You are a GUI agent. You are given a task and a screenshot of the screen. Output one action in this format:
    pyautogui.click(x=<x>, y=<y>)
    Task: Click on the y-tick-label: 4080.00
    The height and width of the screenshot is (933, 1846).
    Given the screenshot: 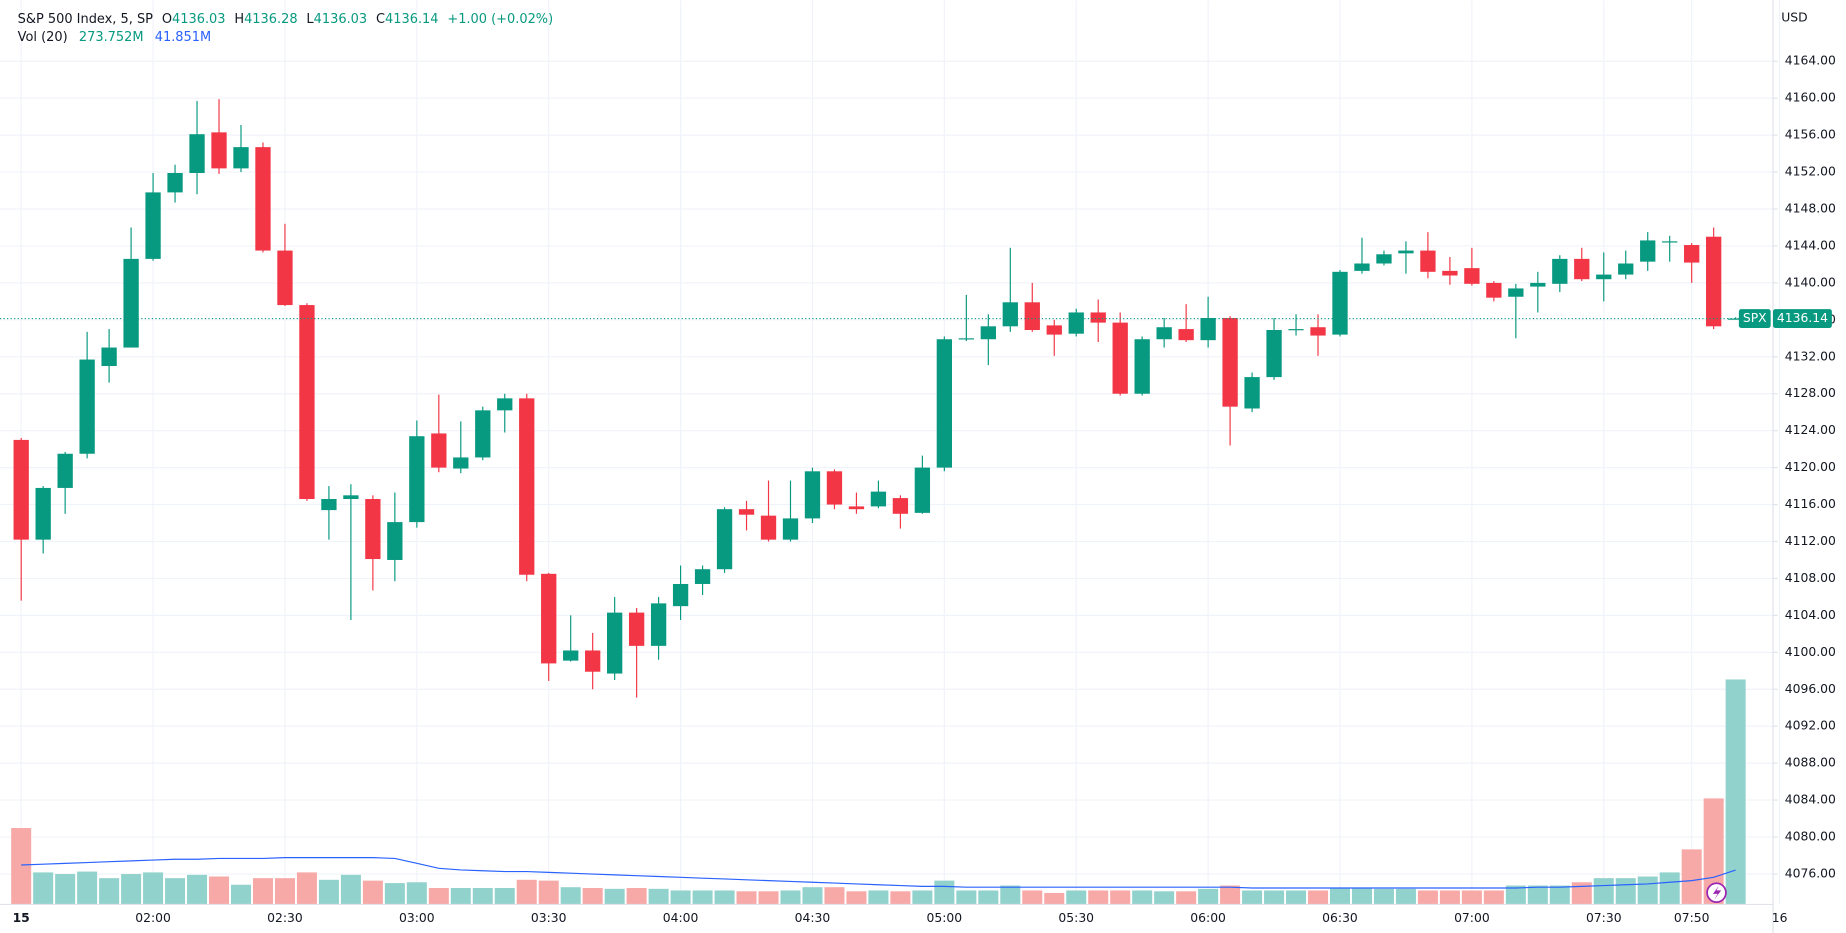 What is the action you would take?
    pyautogui.click(x=1810, y=837)
    